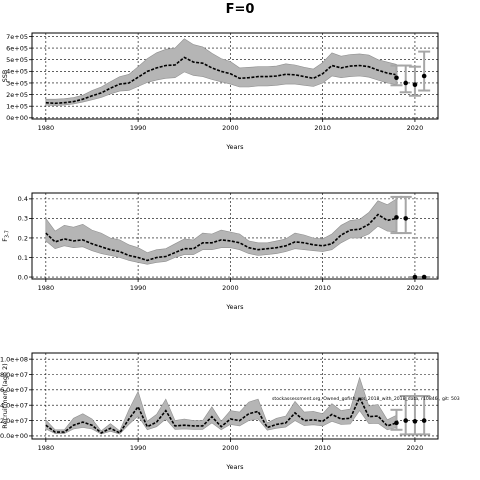 Image resolution: width=480 pixels, height=480 pixels. Describe the element at coordinates (14, 359) in the screenshot. I see `y-tick-label-5: 1.0e+08` at that location.